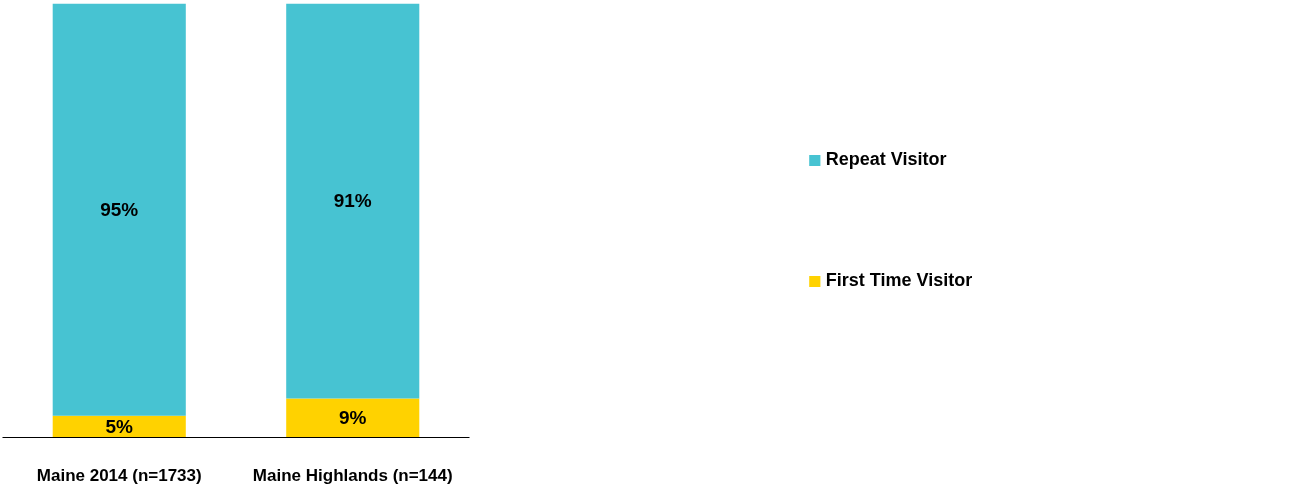 The width and height of the screenshot is (1310, 487). I want to click on x-tick-label: Maine Highlands (n=144), so click(352, 475).